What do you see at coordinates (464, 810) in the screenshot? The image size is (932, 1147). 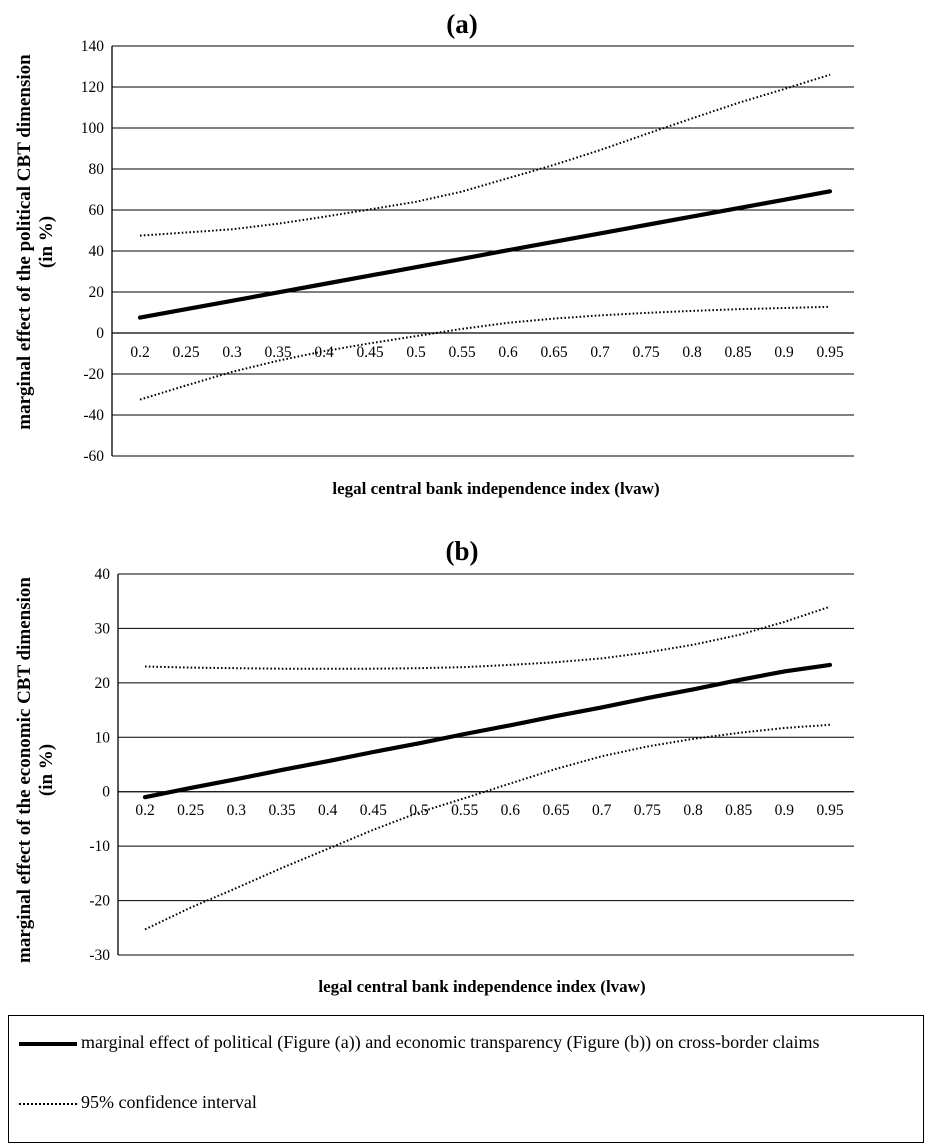 I see `chart-b-xtick-label: 0.55` at bounding box center [464, 810].